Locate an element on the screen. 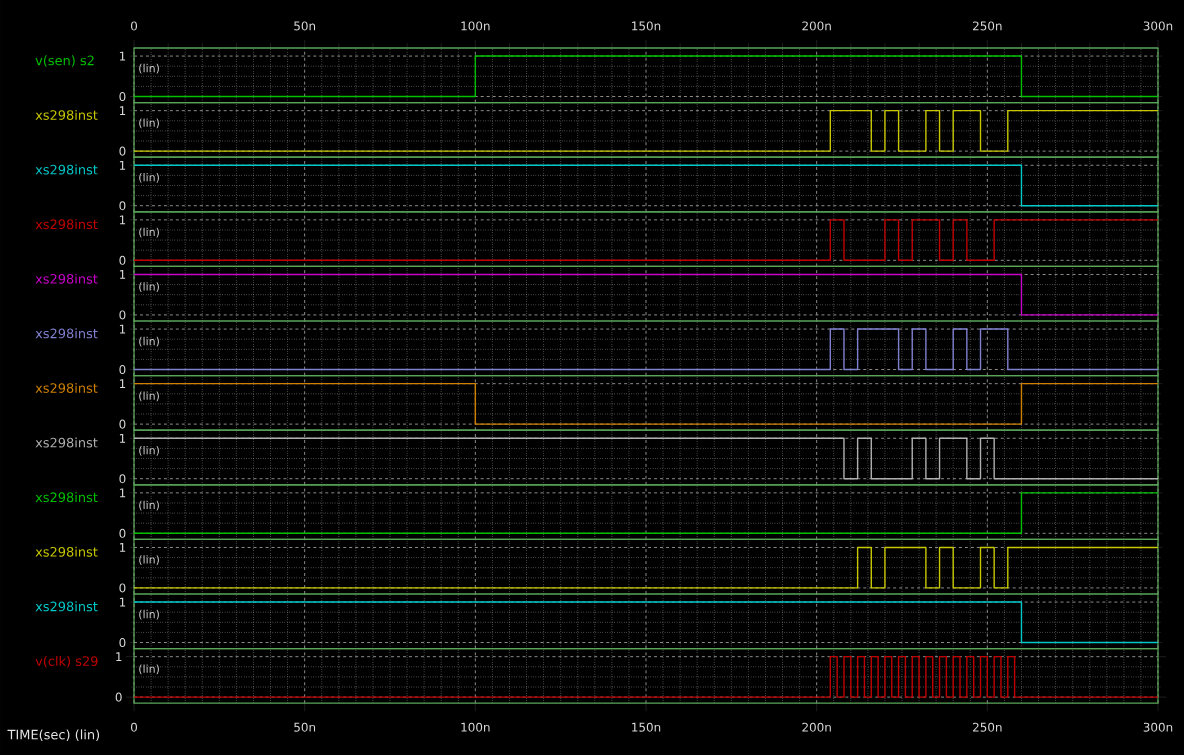  x-tick-label: 200n is located at coordinates (816, 727).